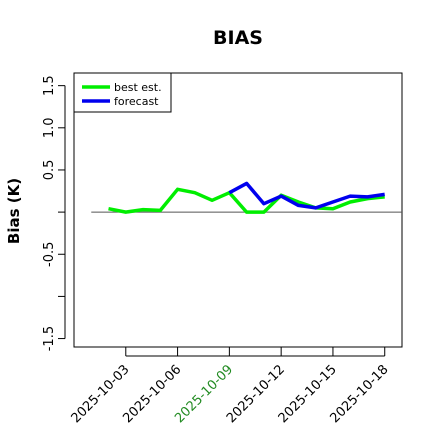  Describe the element at coordinates (49, 254) in the screenshot. I see `y-tick-label: -0.5` at that location.